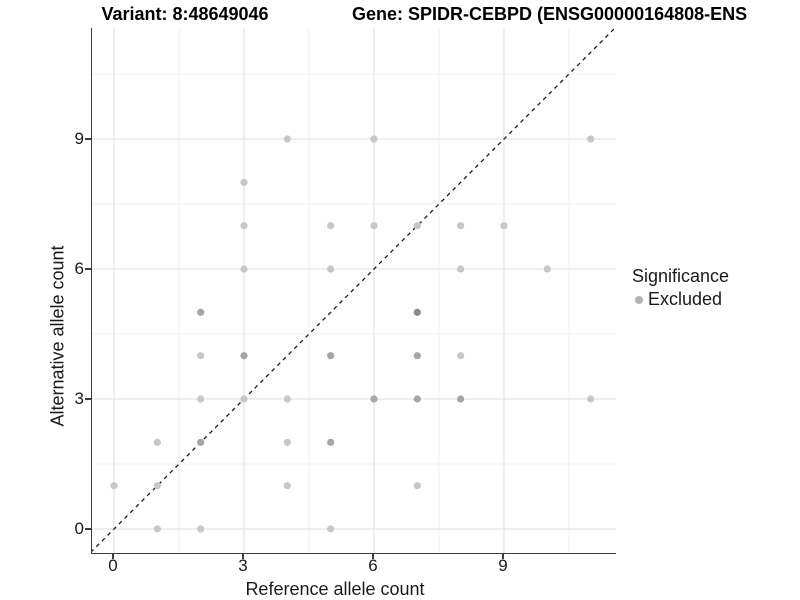 This screenshot has width=800, height=600. I want to click on y-tick-label: 3, so click(79, 398).